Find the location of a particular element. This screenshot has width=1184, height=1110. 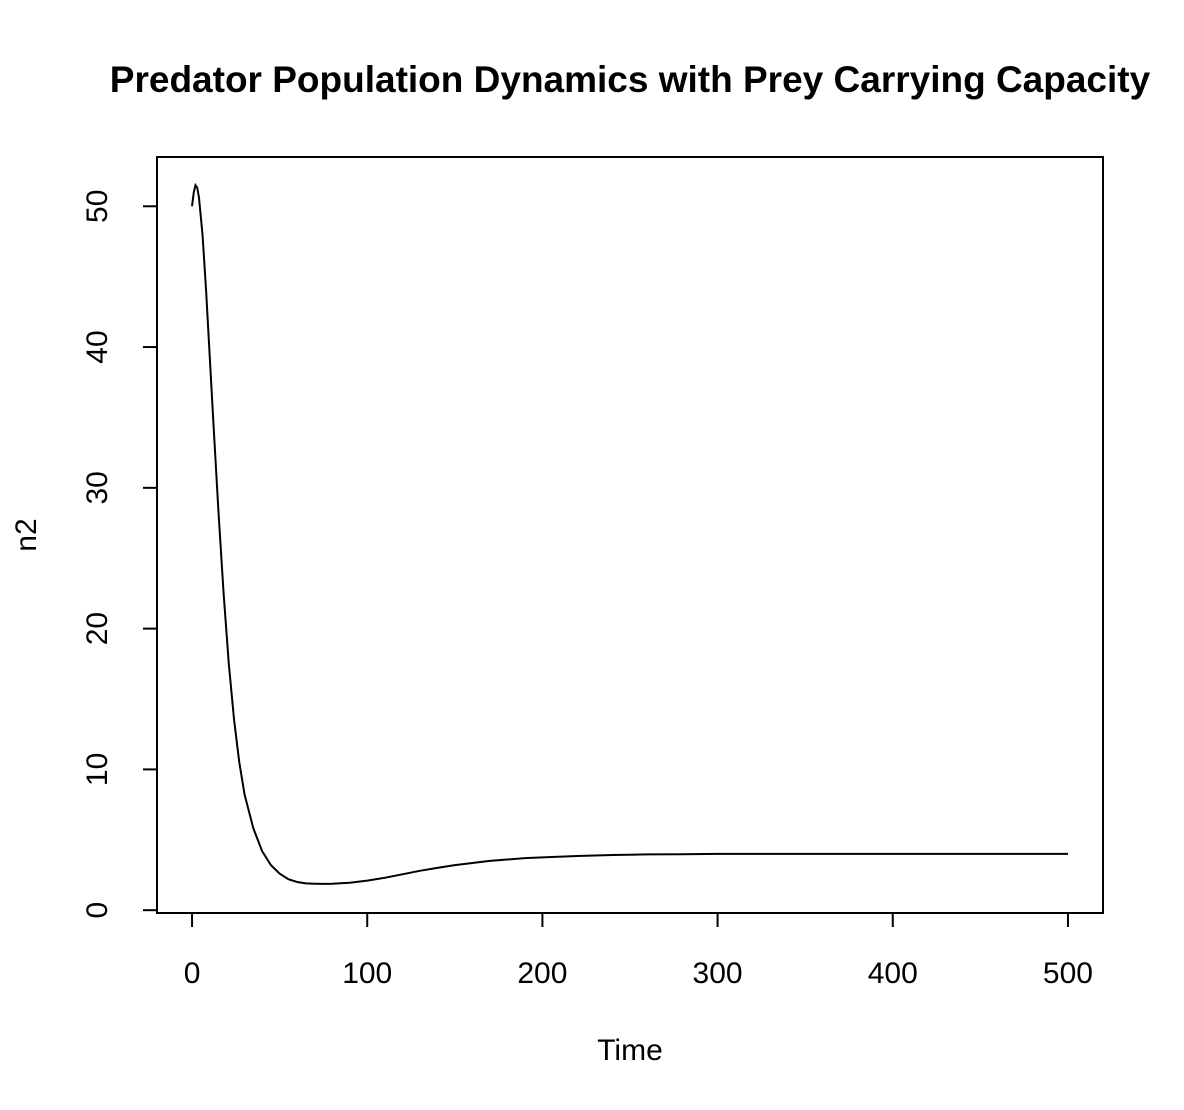

x-axis-label: Time is located at coordinates (630, 1050).